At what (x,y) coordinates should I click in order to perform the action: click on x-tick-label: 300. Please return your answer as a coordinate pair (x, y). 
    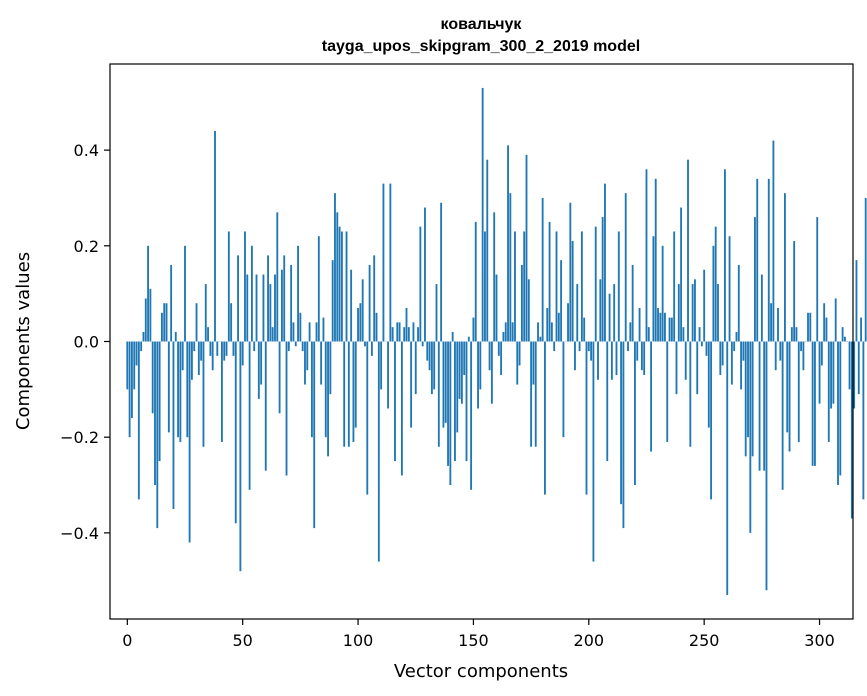
    Looking at the image, I should click on (819, 640).